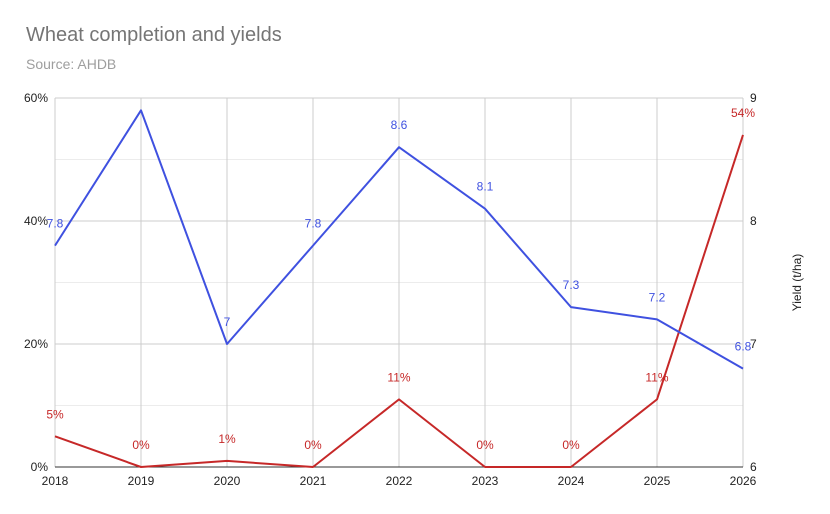  What do you see at coordinates (753, 221) in the screenshot?
I see `y-right-tick-label: 8` at bounding box center [753, 221].